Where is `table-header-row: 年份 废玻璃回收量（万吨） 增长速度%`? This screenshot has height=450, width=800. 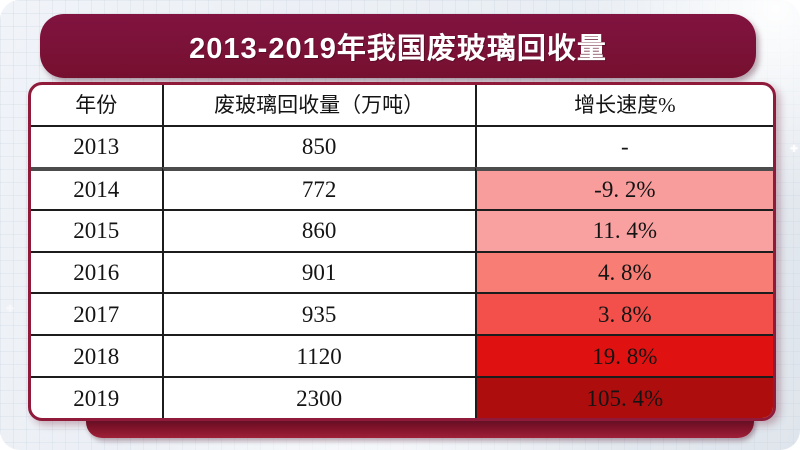
table-header-row: 年份 废玻璃回收量（万吨） 增长速度% is located at coordinates (402, 105).